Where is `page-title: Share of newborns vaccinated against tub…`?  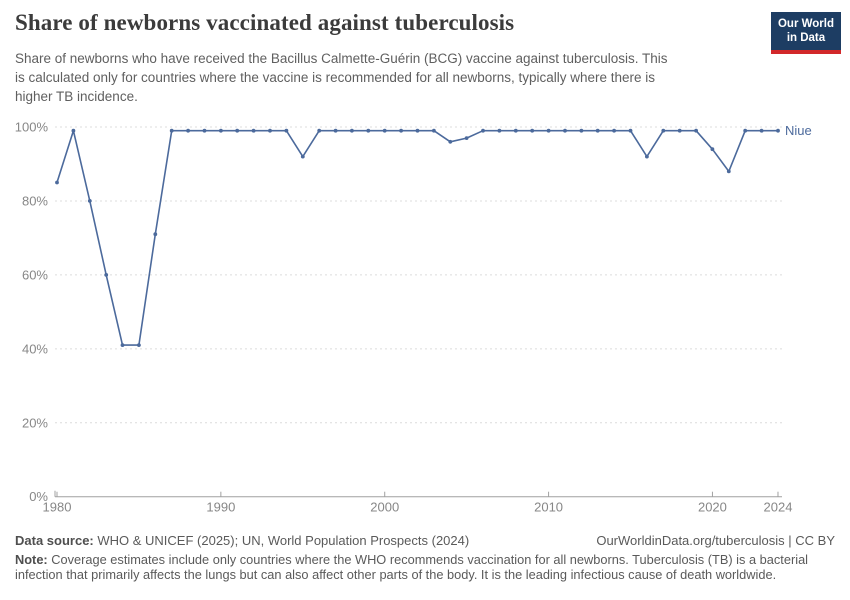 page-title: Share of newborns vaccinated against tub… is located at coordinates (265, 22).